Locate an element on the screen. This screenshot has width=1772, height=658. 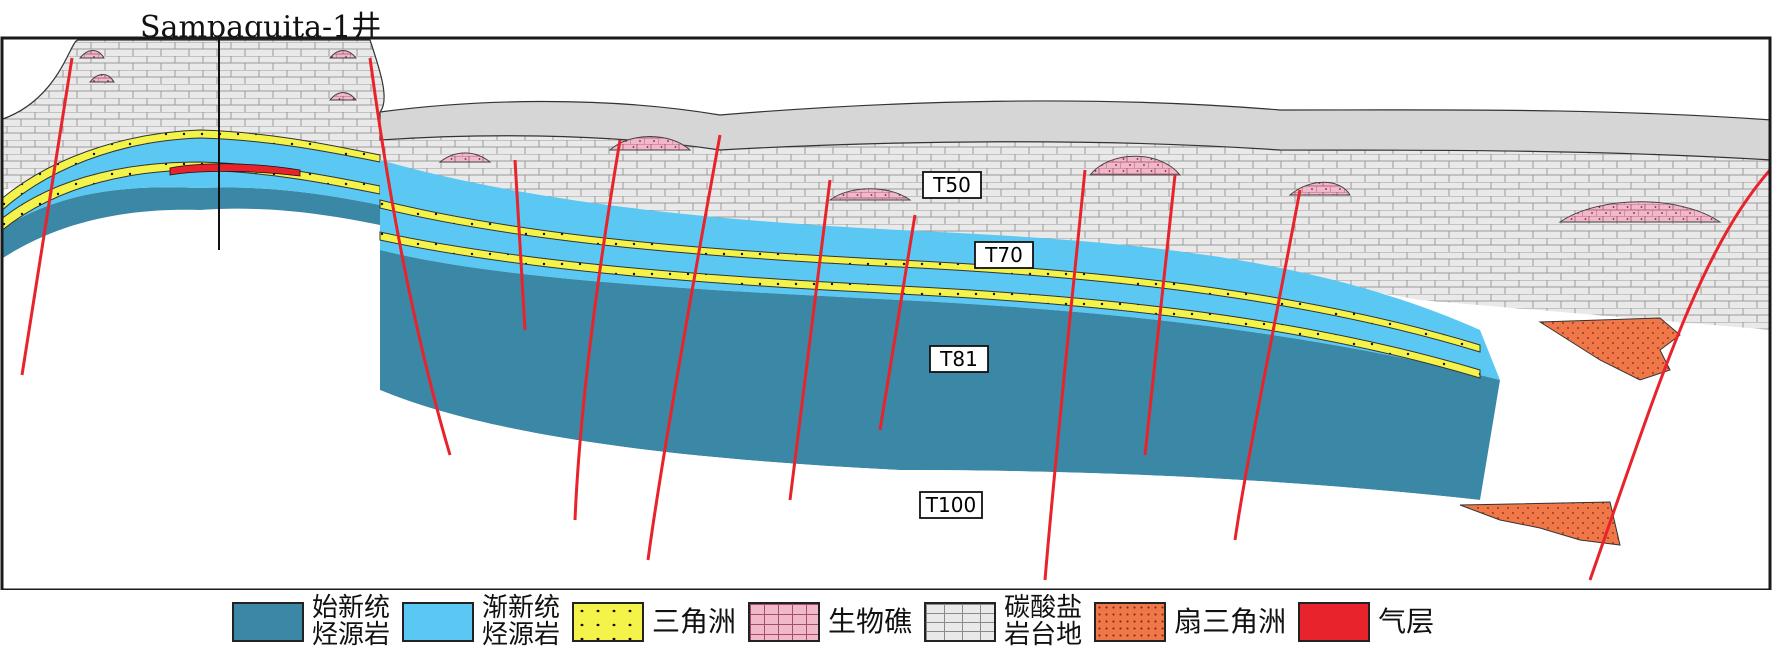
legend-item-reef: 生物礁 is located at coordinates (830, 622).